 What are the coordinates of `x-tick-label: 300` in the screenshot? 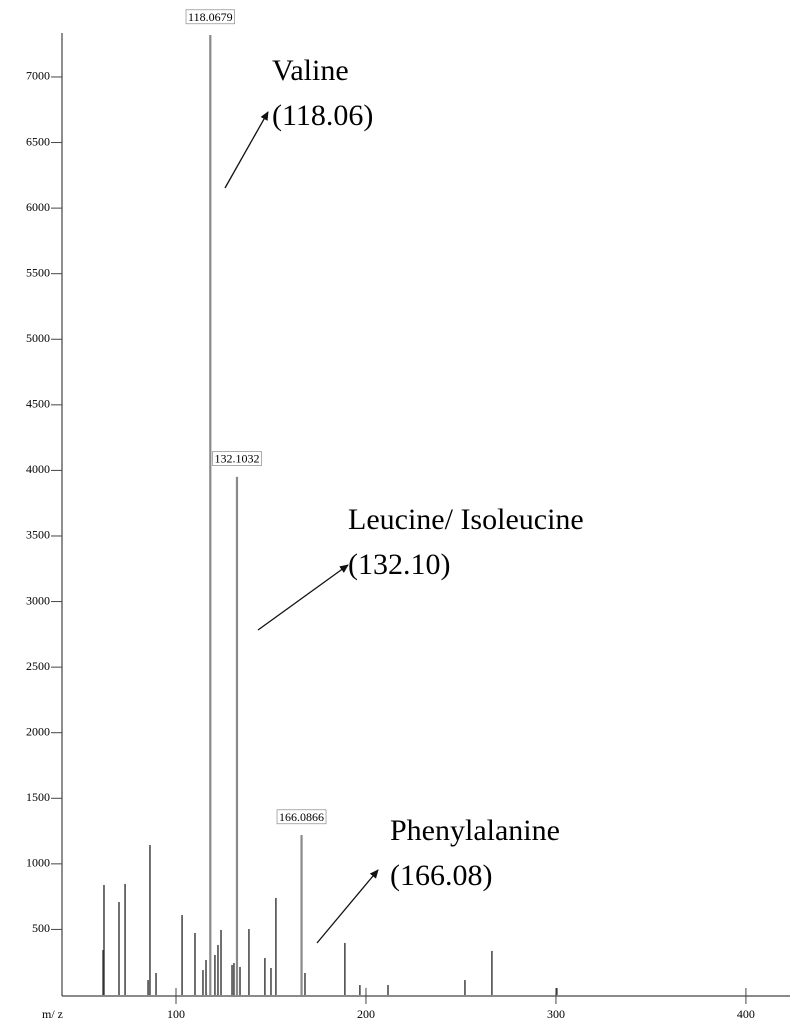 It's located at (556, 1014).